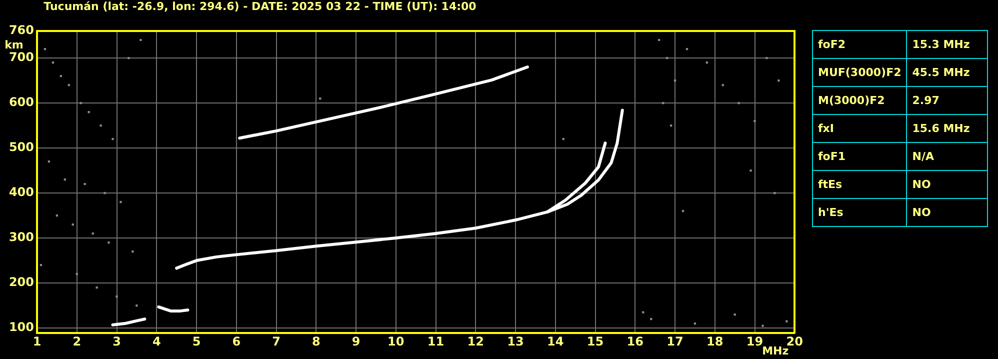  Describe the element at coordinates (21, 282) in the screenshot. I see `y-tick-label: 200` at that location.